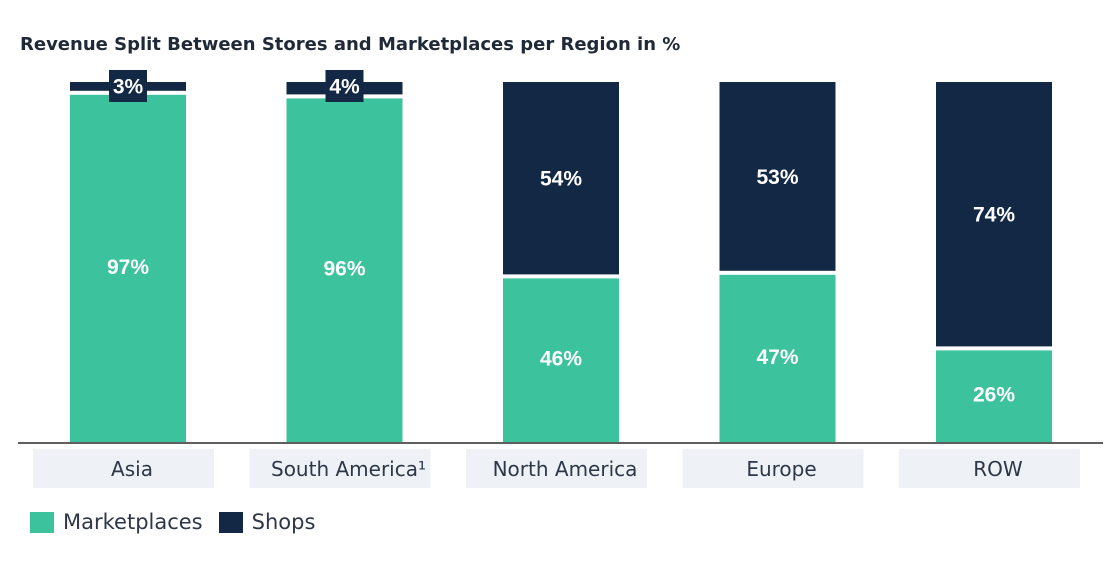 This screenshot has width=1113, height=571. I want to click on data-label-marketplaces-0: 97%, so click(128, 267).